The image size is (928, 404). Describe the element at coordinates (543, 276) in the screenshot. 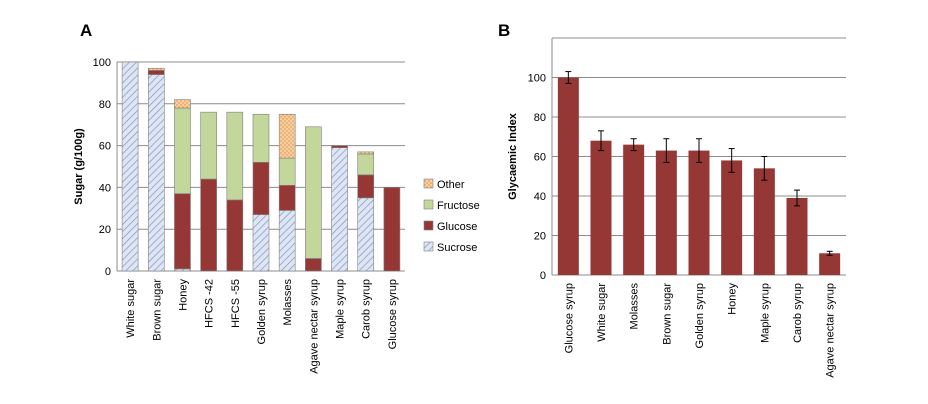

I see `panel-b-y-tick-0: 0` at that location.